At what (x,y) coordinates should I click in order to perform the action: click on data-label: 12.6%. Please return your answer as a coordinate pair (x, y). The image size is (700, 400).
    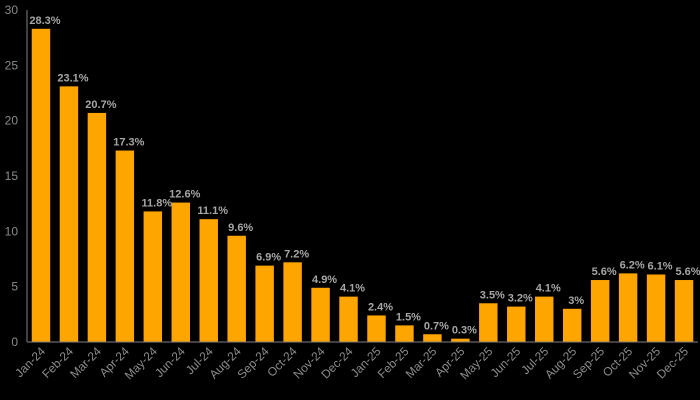
    Looking at the image, I should click on (184, 195).